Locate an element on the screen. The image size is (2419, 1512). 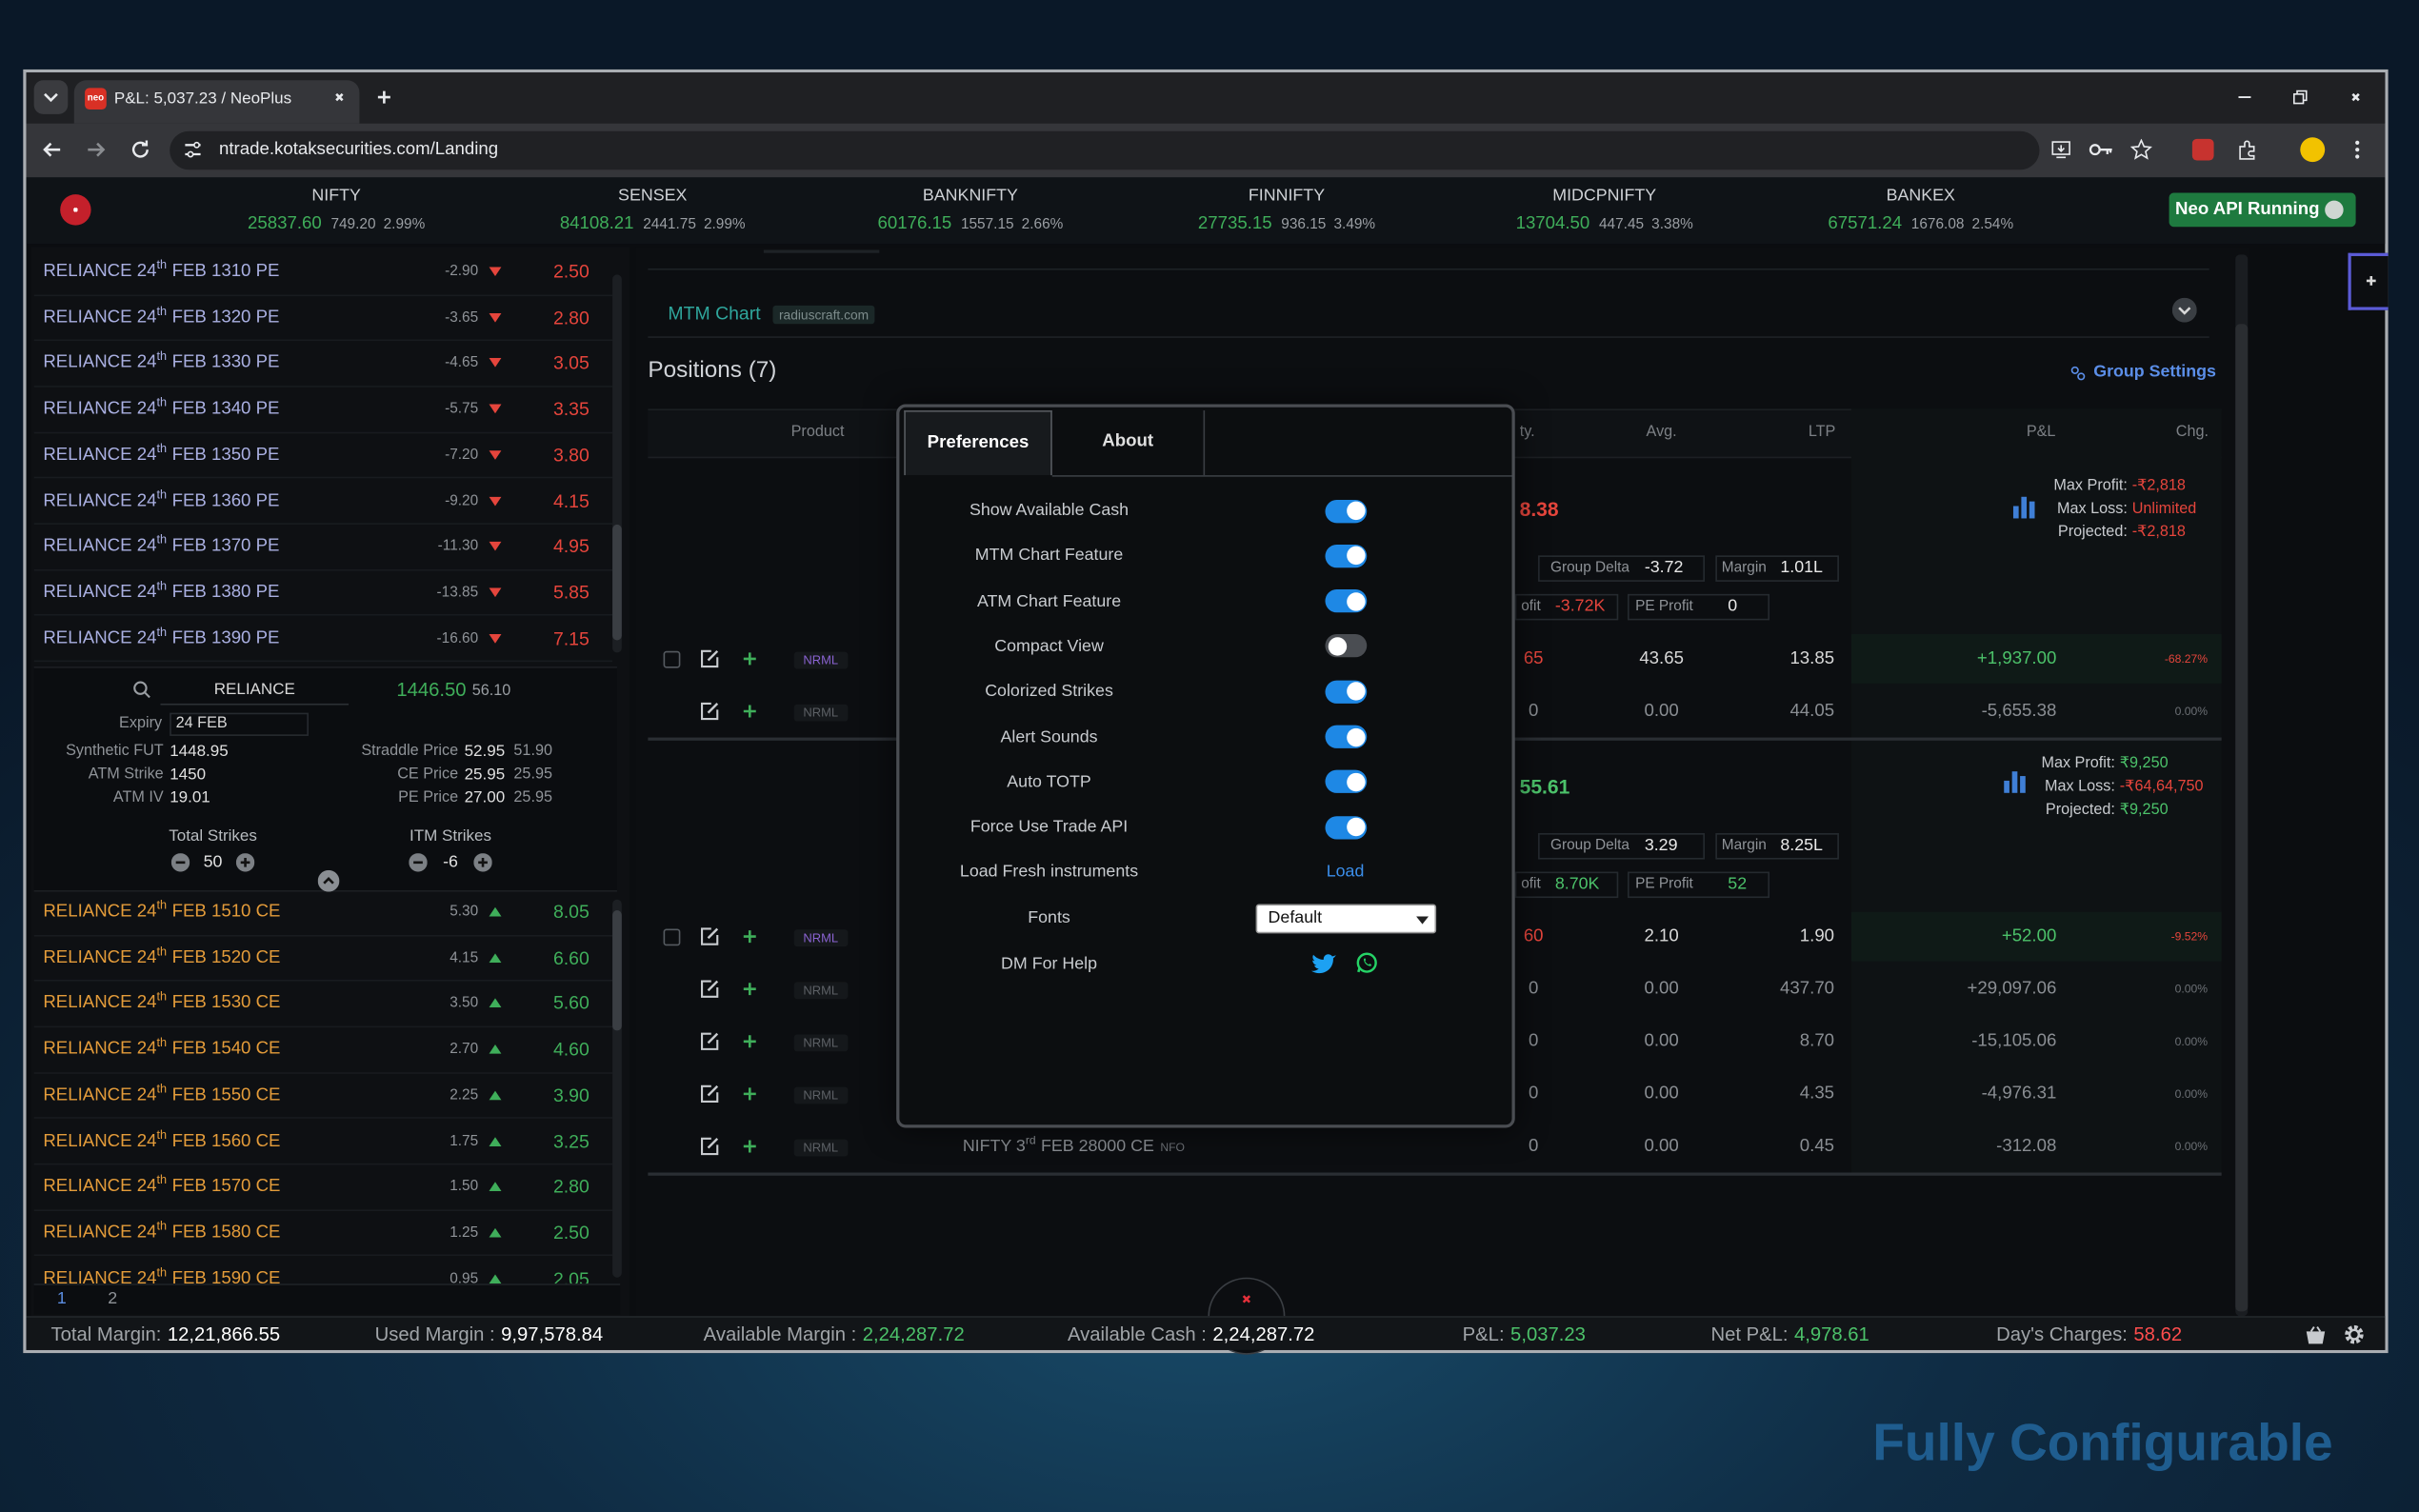
password-icon is located at coordinates (2101, 150).